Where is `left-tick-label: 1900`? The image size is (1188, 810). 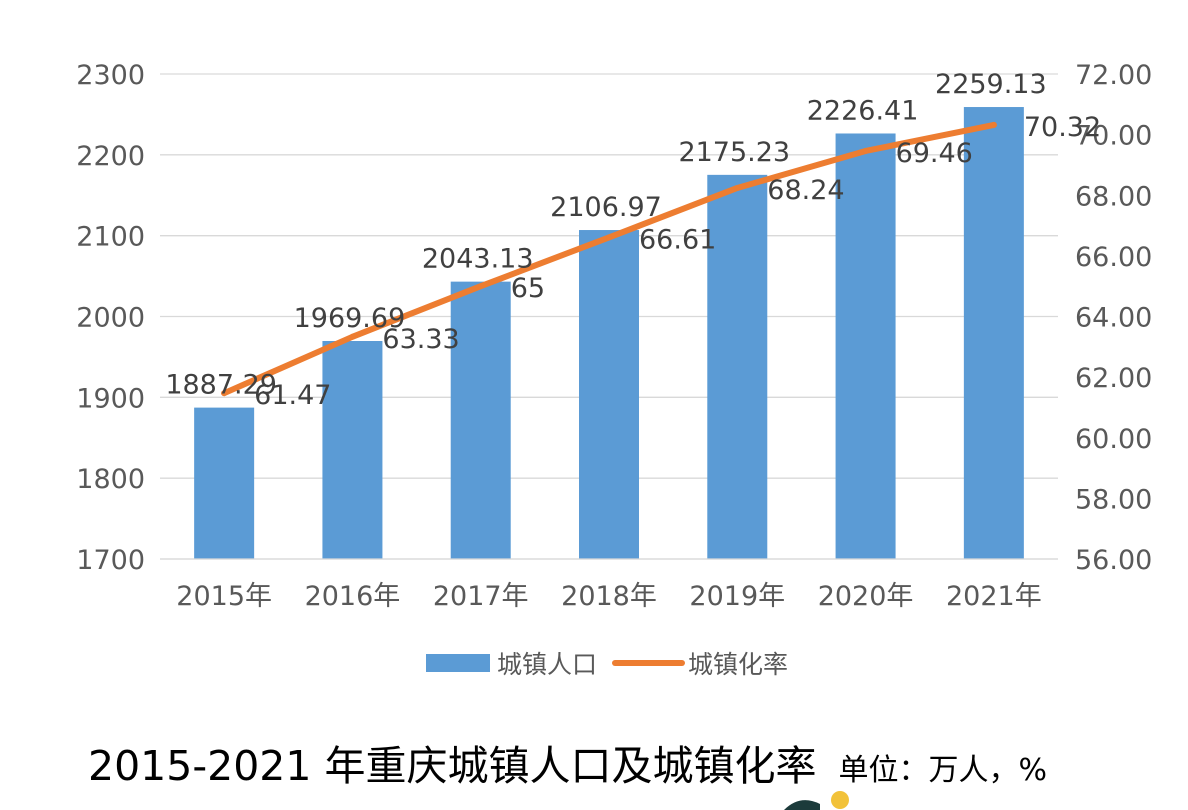
left-tick-label: 1900 is located at coordinates (110, 398).